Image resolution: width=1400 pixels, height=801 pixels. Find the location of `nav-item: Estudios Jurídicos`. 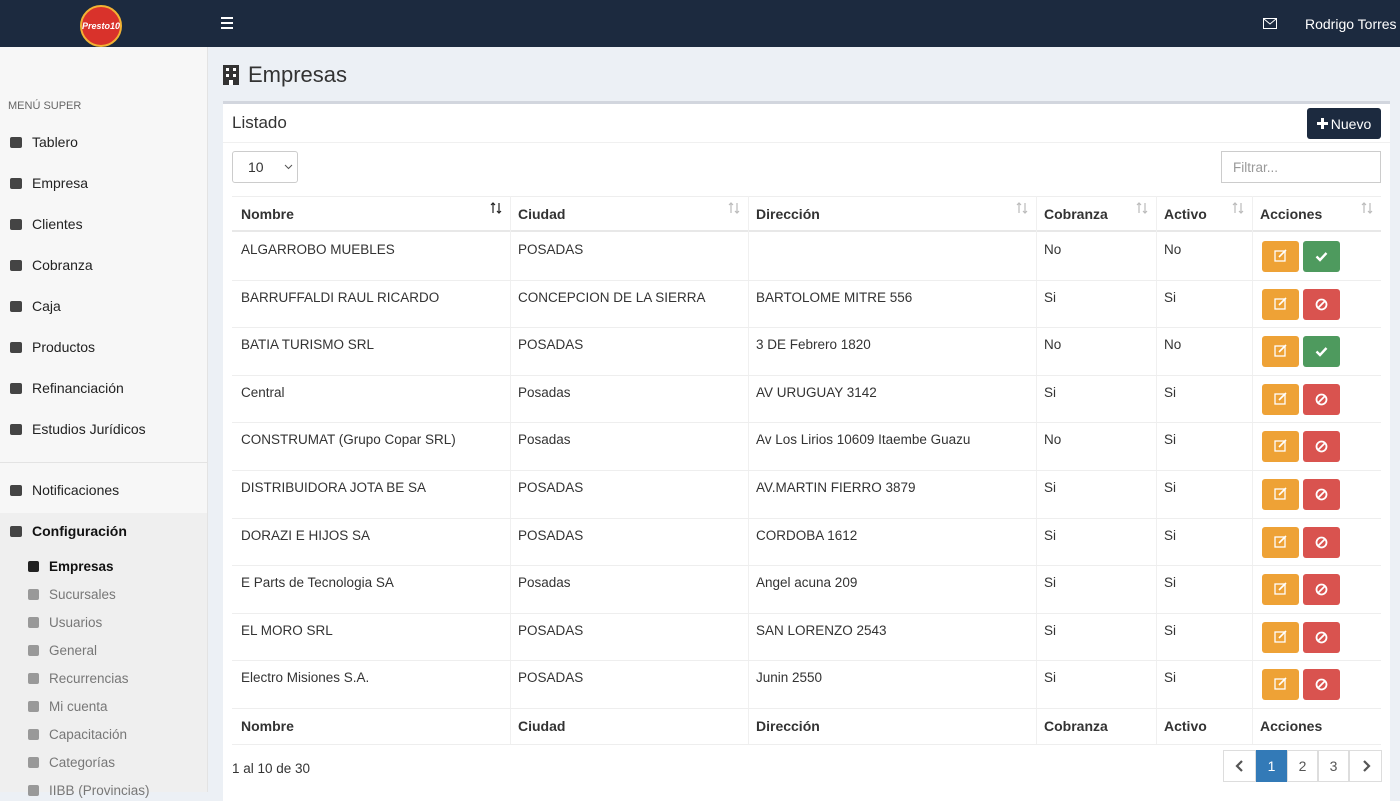

nav-item: Estudios Jurídicos is located at coordinates (78, 429).